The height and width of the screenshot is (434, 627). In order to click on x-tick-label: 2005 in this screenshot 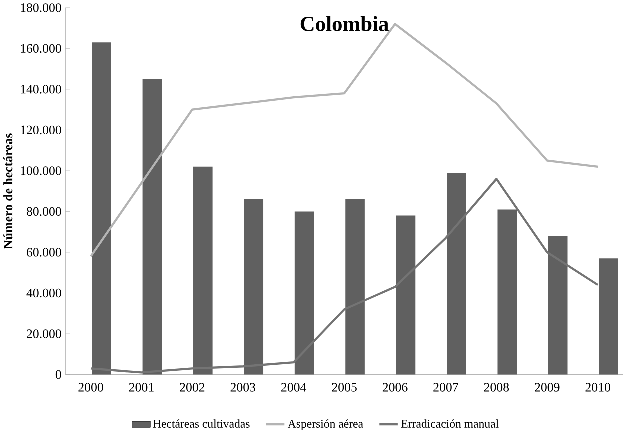, I will do `click(344, 387)`.